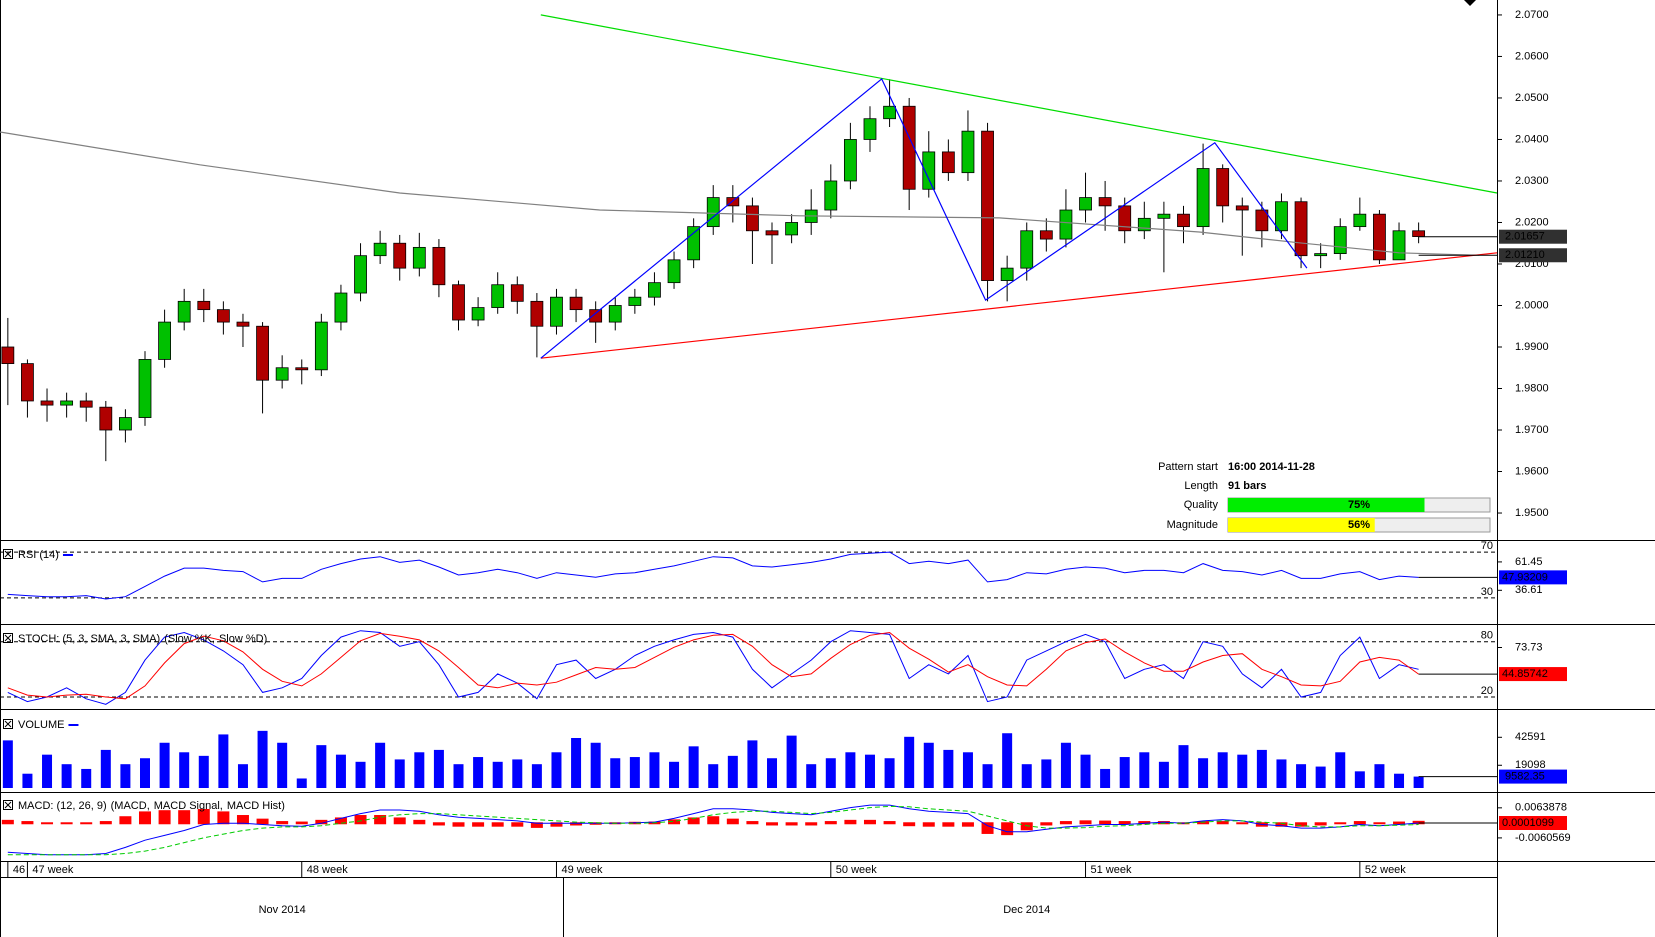  Describe the element at coordinates (1532, 513) in the screenshot. I see `y-tick-label: 1.9500` at that location.